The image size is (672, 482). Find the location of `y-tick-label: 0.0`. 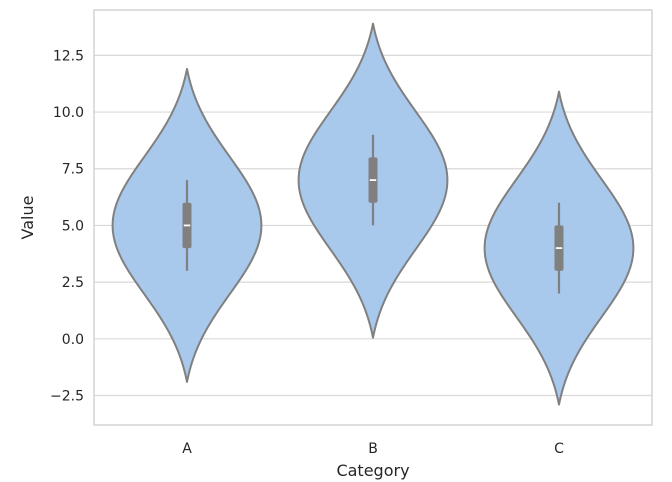

y-tick-label: 0.0 is located at coordinates (73, 340).